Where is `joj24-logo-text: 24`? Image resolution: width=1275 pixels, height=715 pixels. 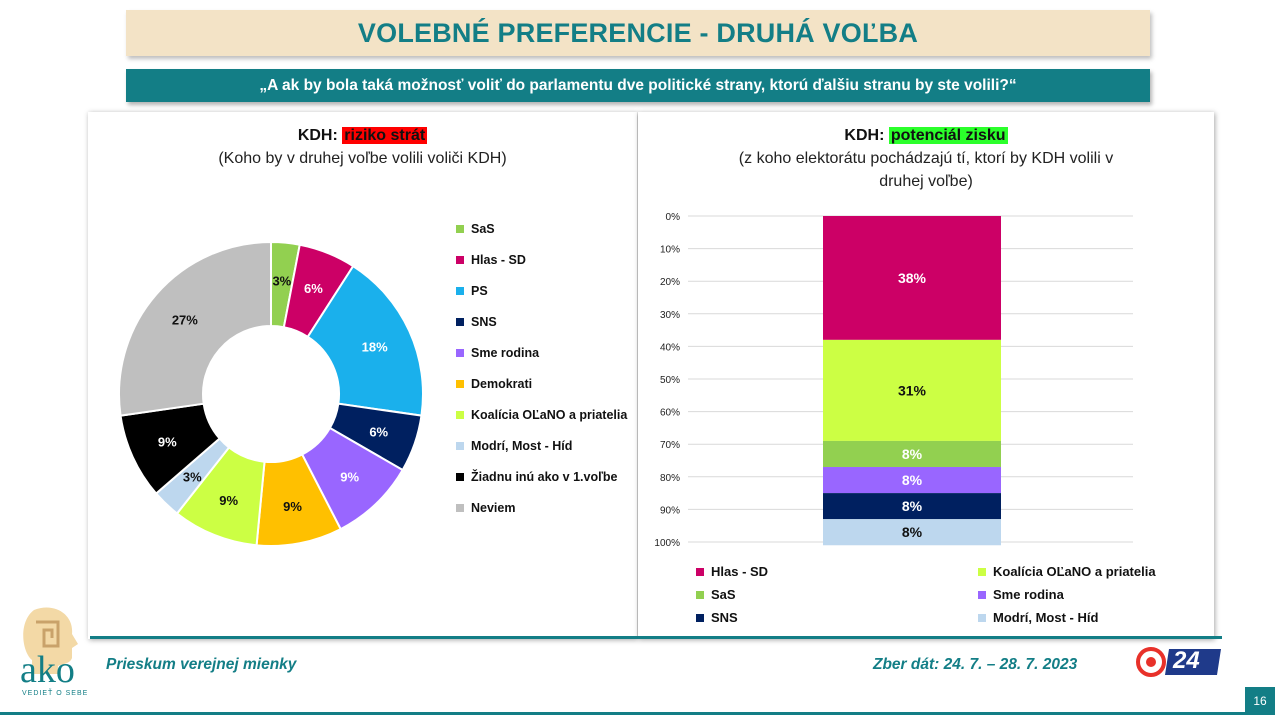
joj24-logo-text: 24 is located at coordinates (1186, 660).